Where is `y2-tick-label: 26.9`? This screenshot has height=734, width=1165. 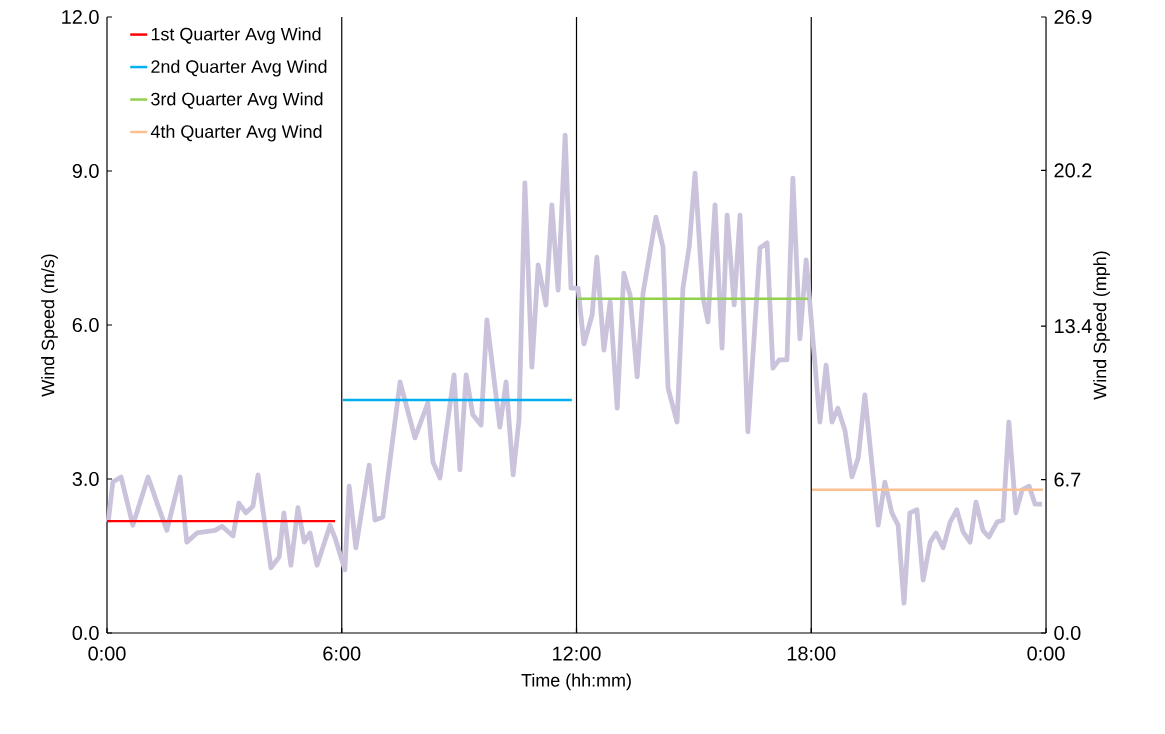 y2-tick-label: 26.9 is located at coordinates (1073, 17).